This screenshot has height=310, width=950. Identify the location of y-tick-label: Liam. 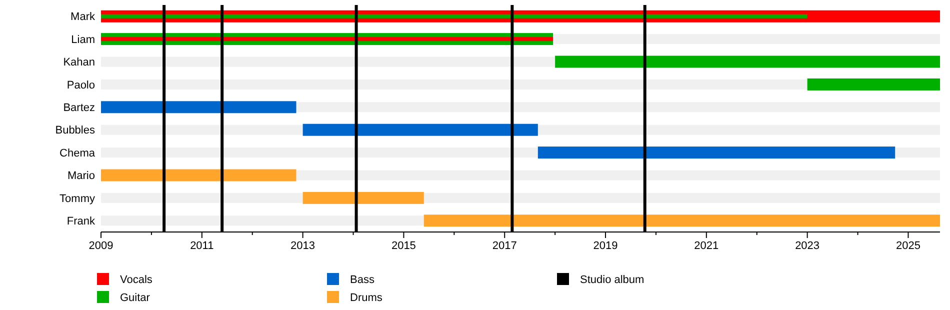
(83, 40).